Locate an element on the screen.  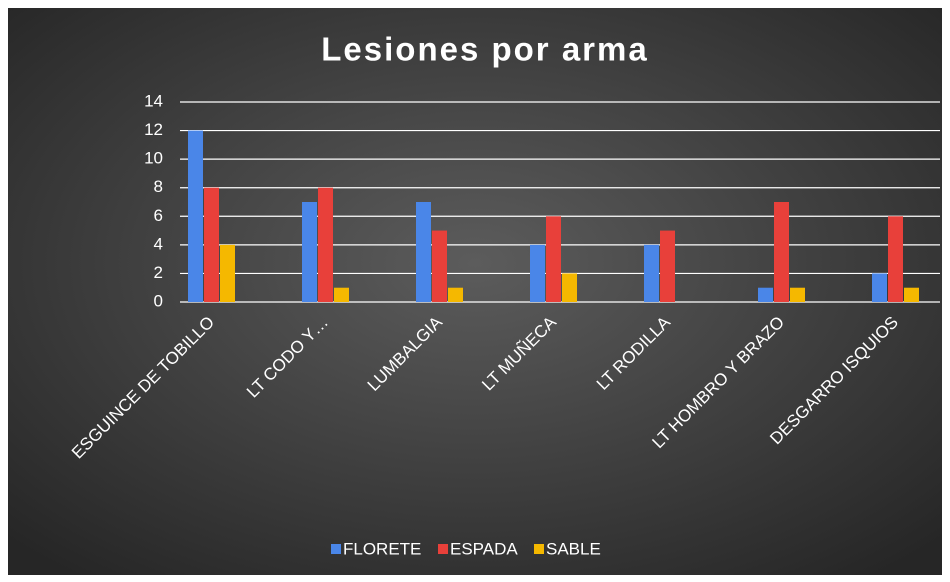
legend-label: ESPADA is located at coordinates (484, 548).